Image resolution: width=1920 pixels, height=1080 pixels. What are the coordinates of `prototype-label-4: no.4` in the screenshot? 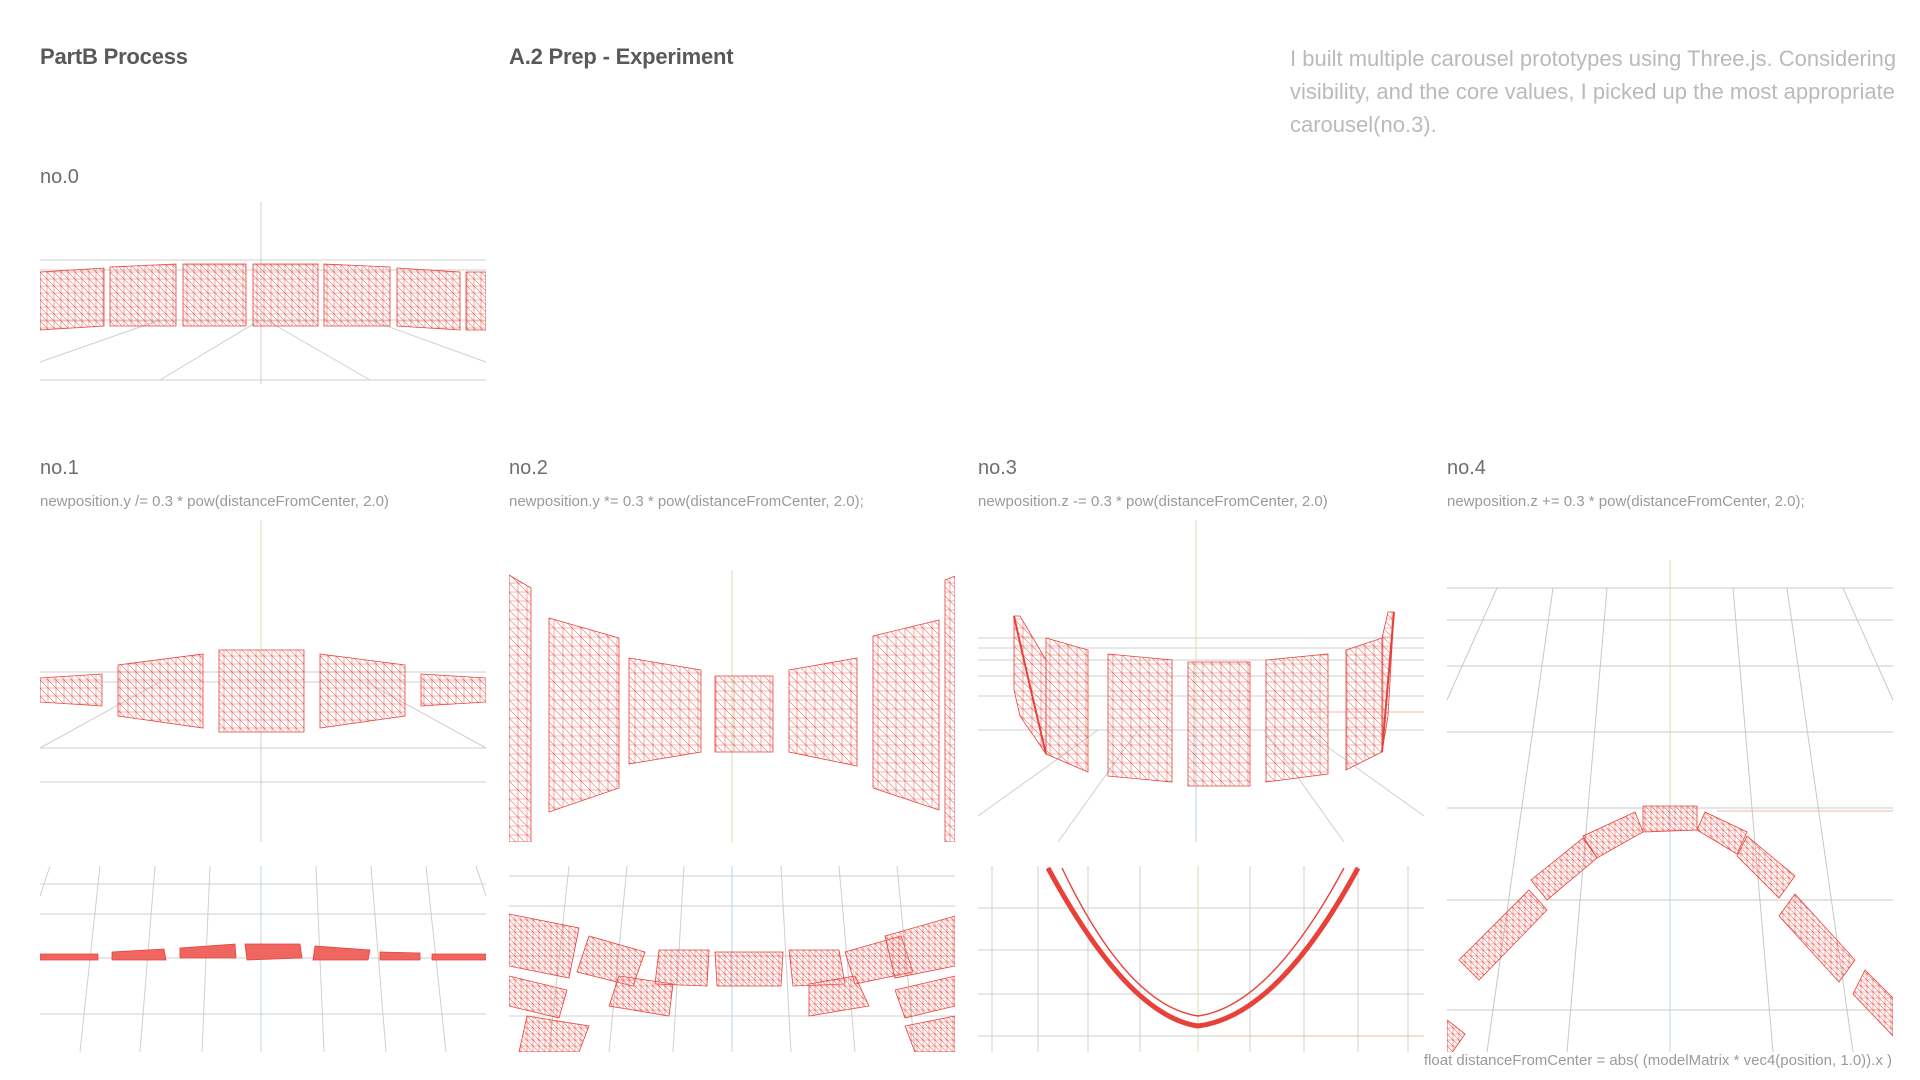 It's located at (1466, 468).